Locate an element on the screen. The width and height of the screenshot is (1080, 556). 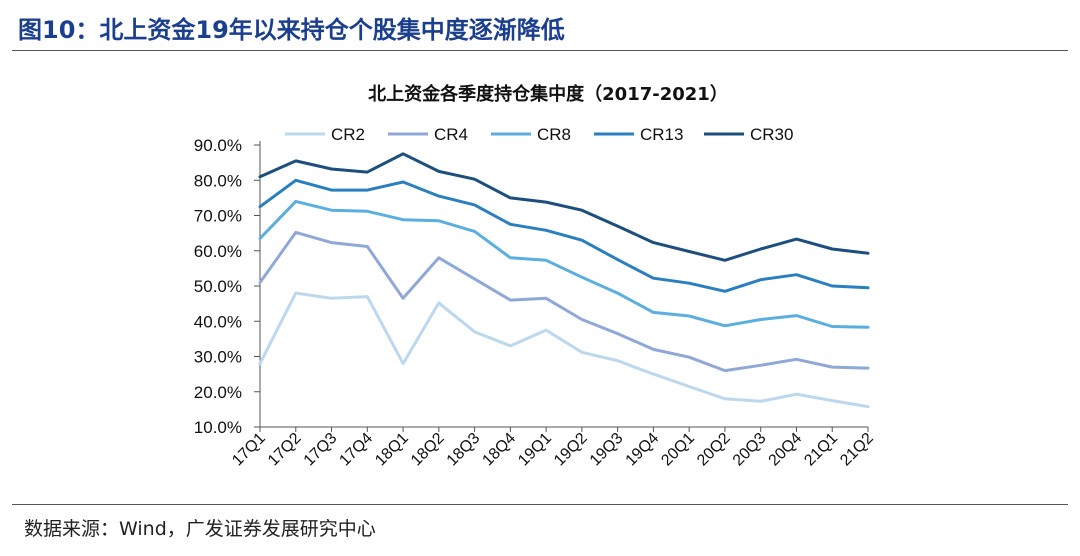
series-line-cr30 is located at coordinates (564, 207).